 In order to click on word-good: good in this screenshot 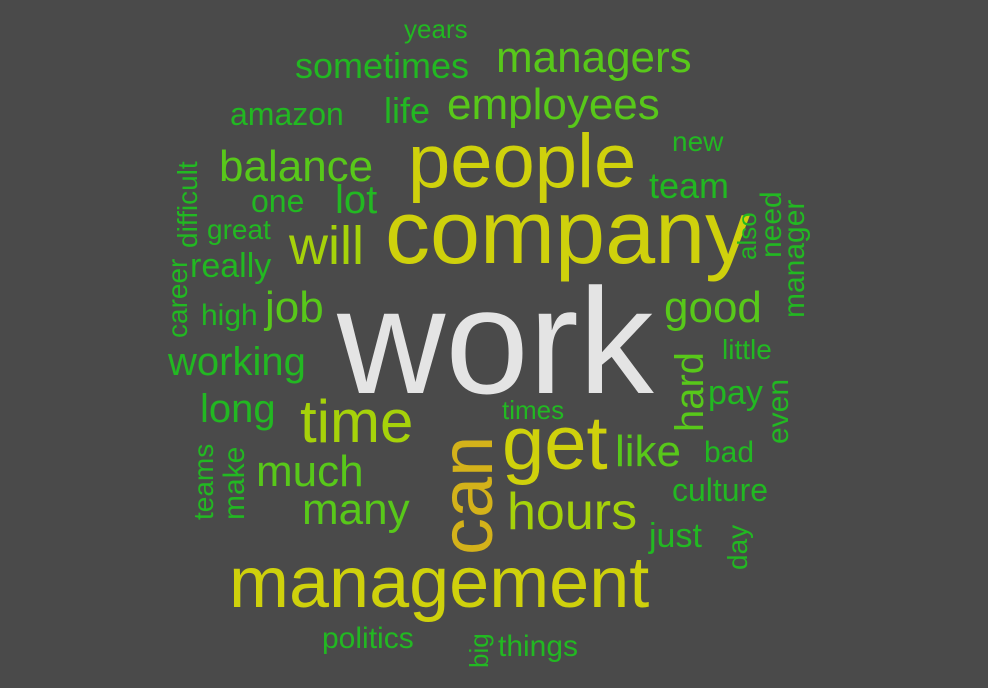, I will do `click(713, 307)`.